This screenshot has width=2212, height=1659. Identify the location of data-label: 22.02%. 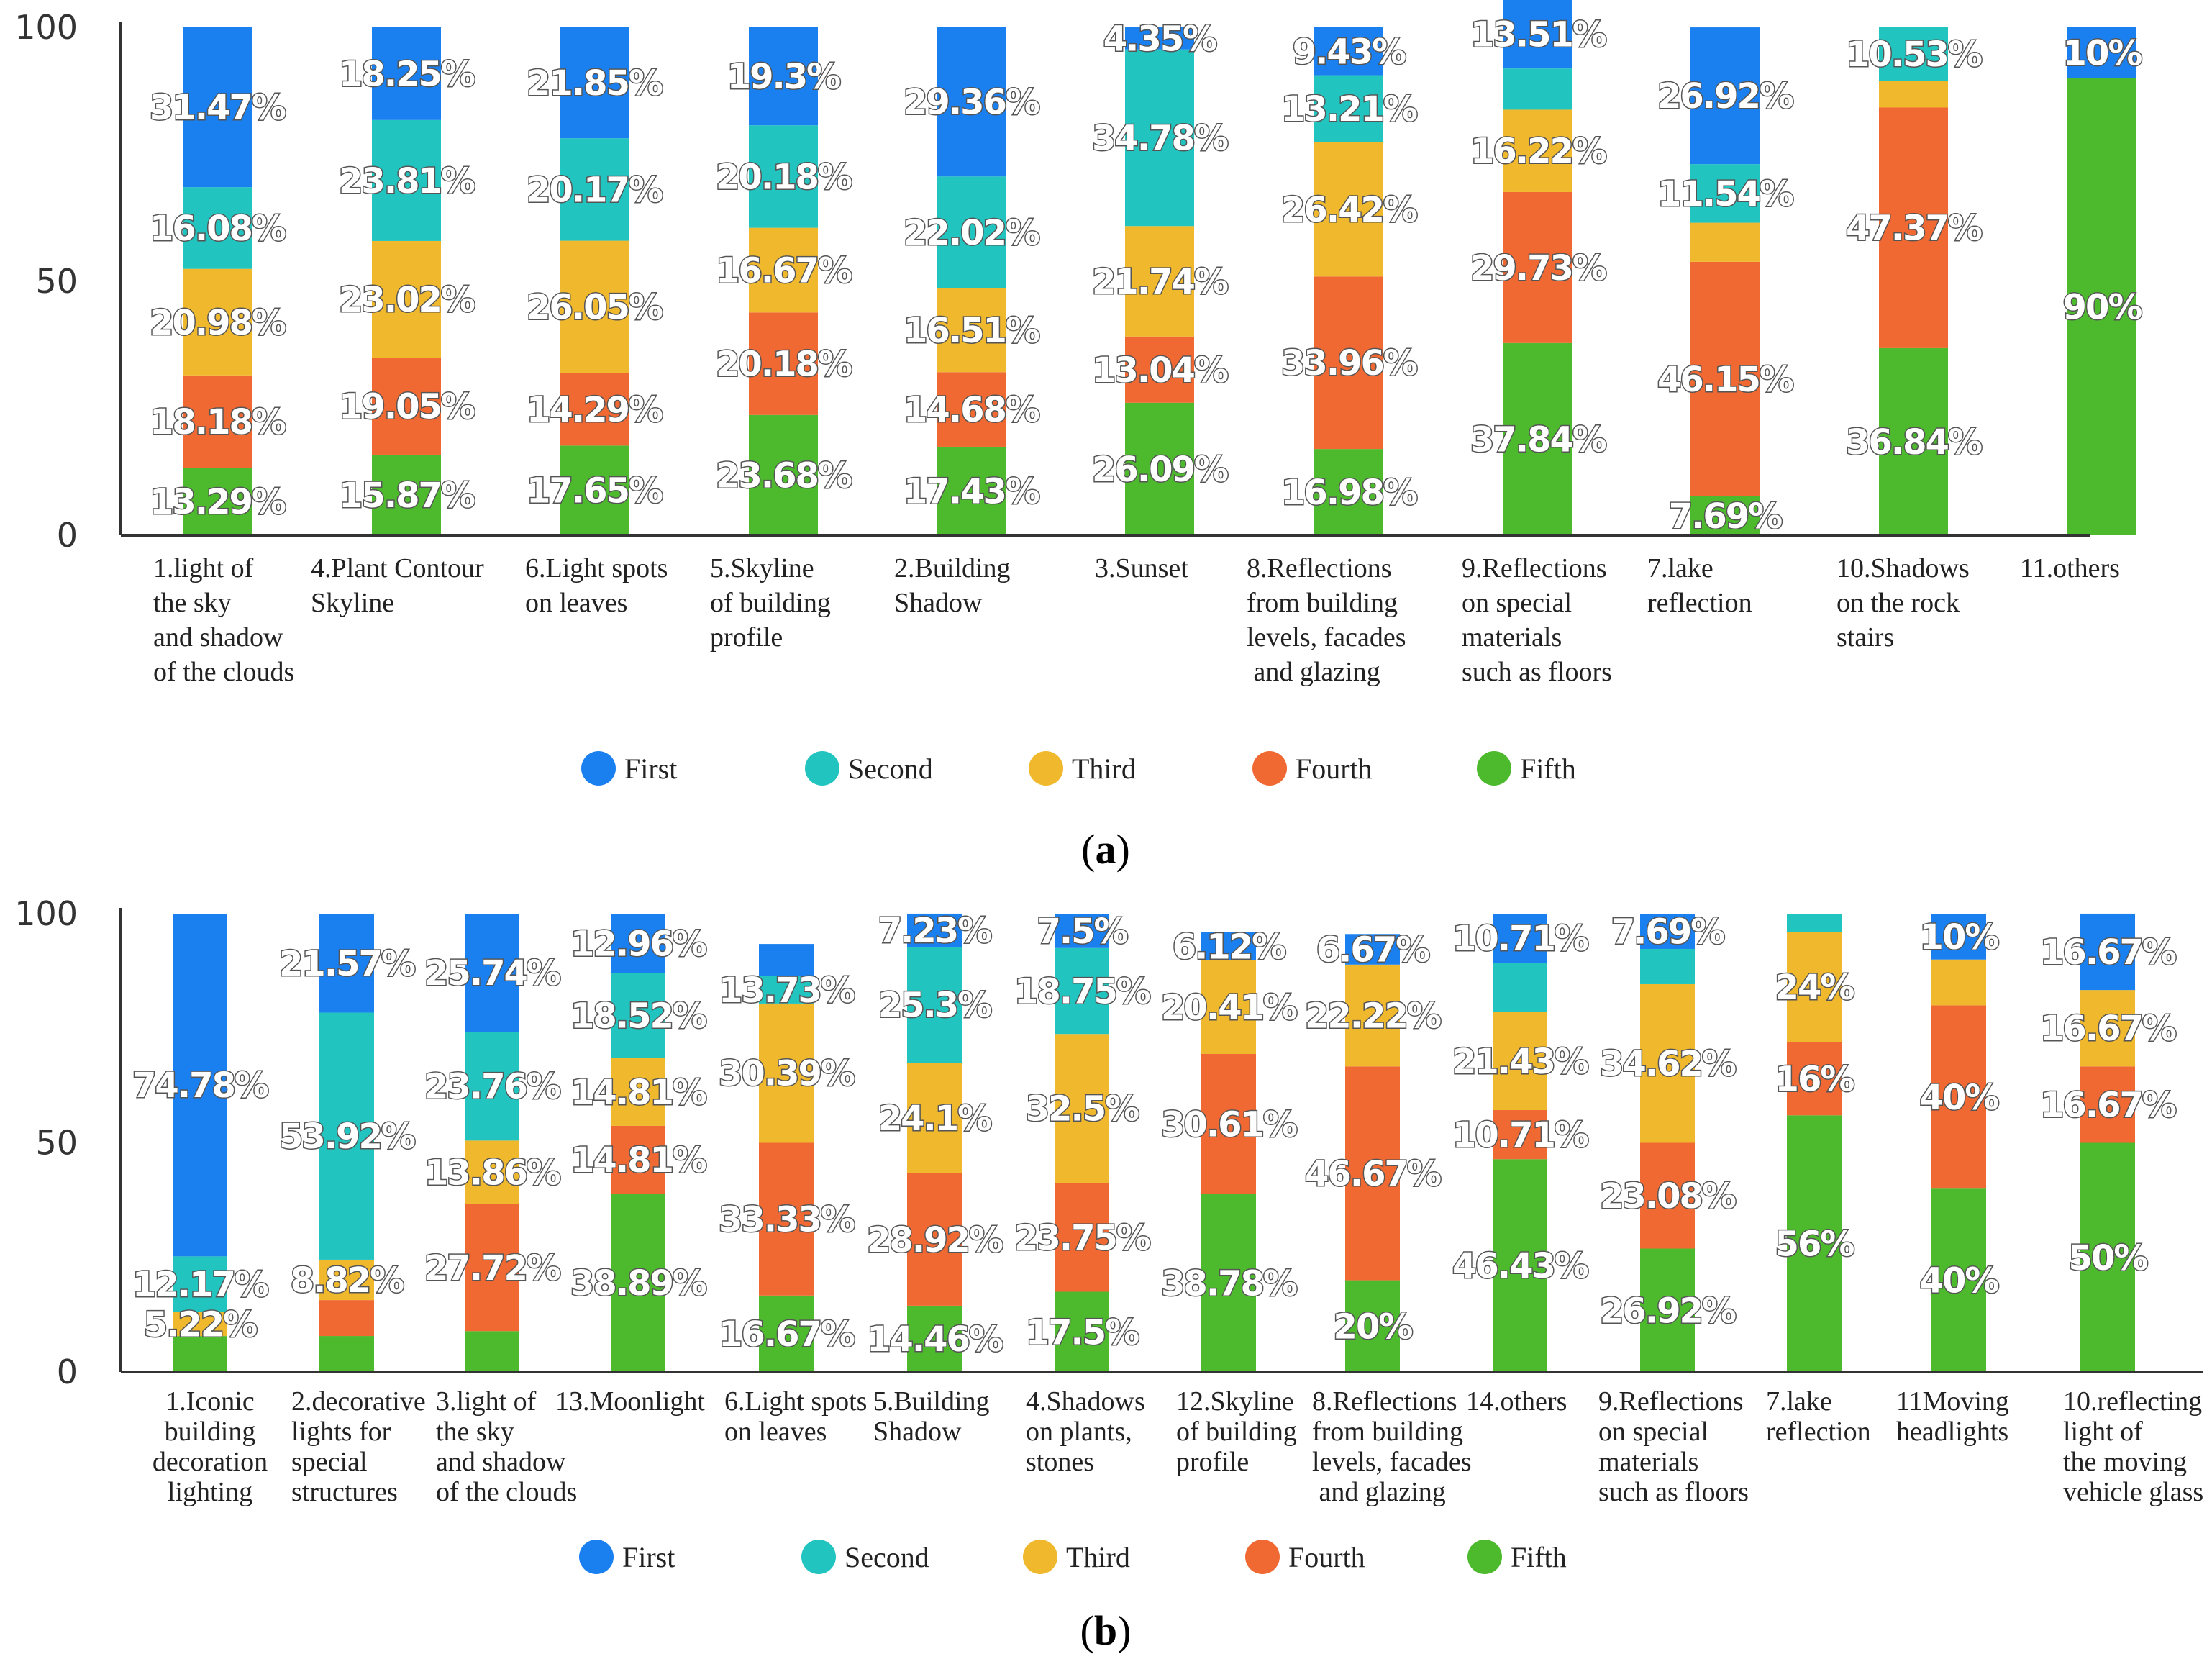
(971, 233).